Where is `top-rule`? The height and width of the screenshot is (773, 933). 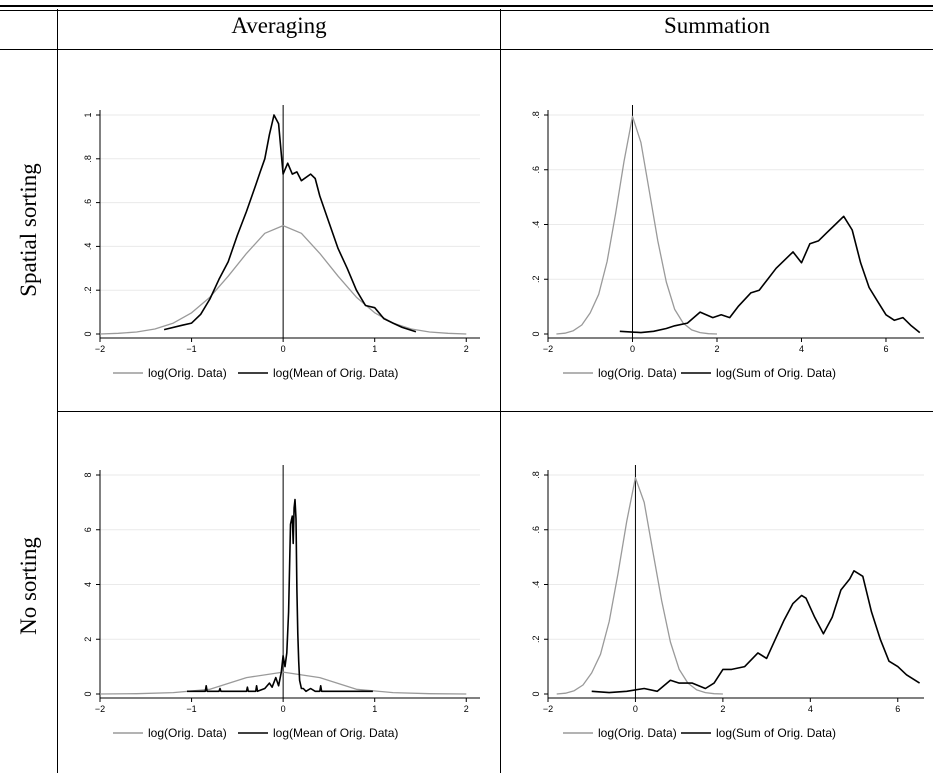
top-rule is located at coordinates (466, 6).